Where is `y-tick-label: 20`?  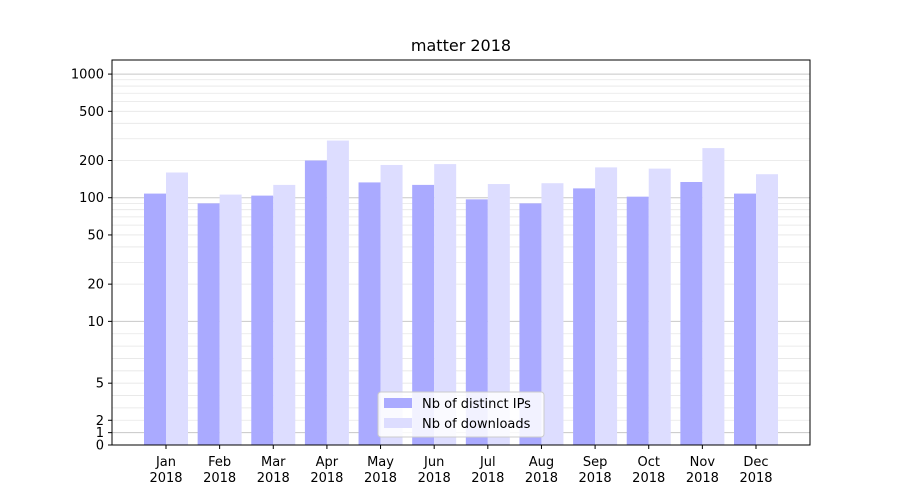 y-tick-label: 20 is located at coordinates (95, 285).